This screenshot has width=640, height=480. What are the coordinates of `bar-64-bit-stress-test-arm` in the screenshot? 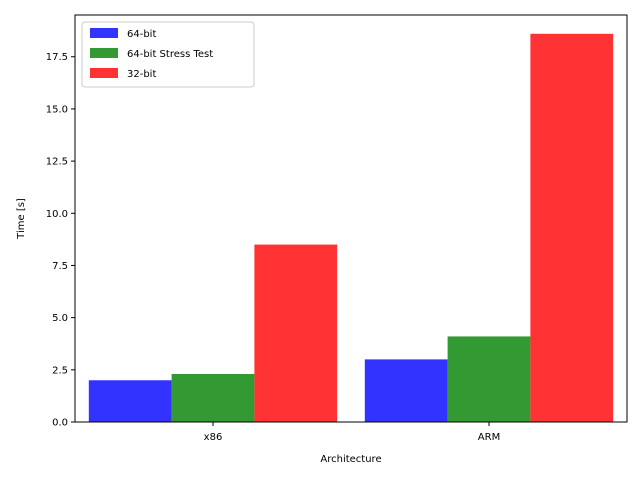 It's located at (489, 379).